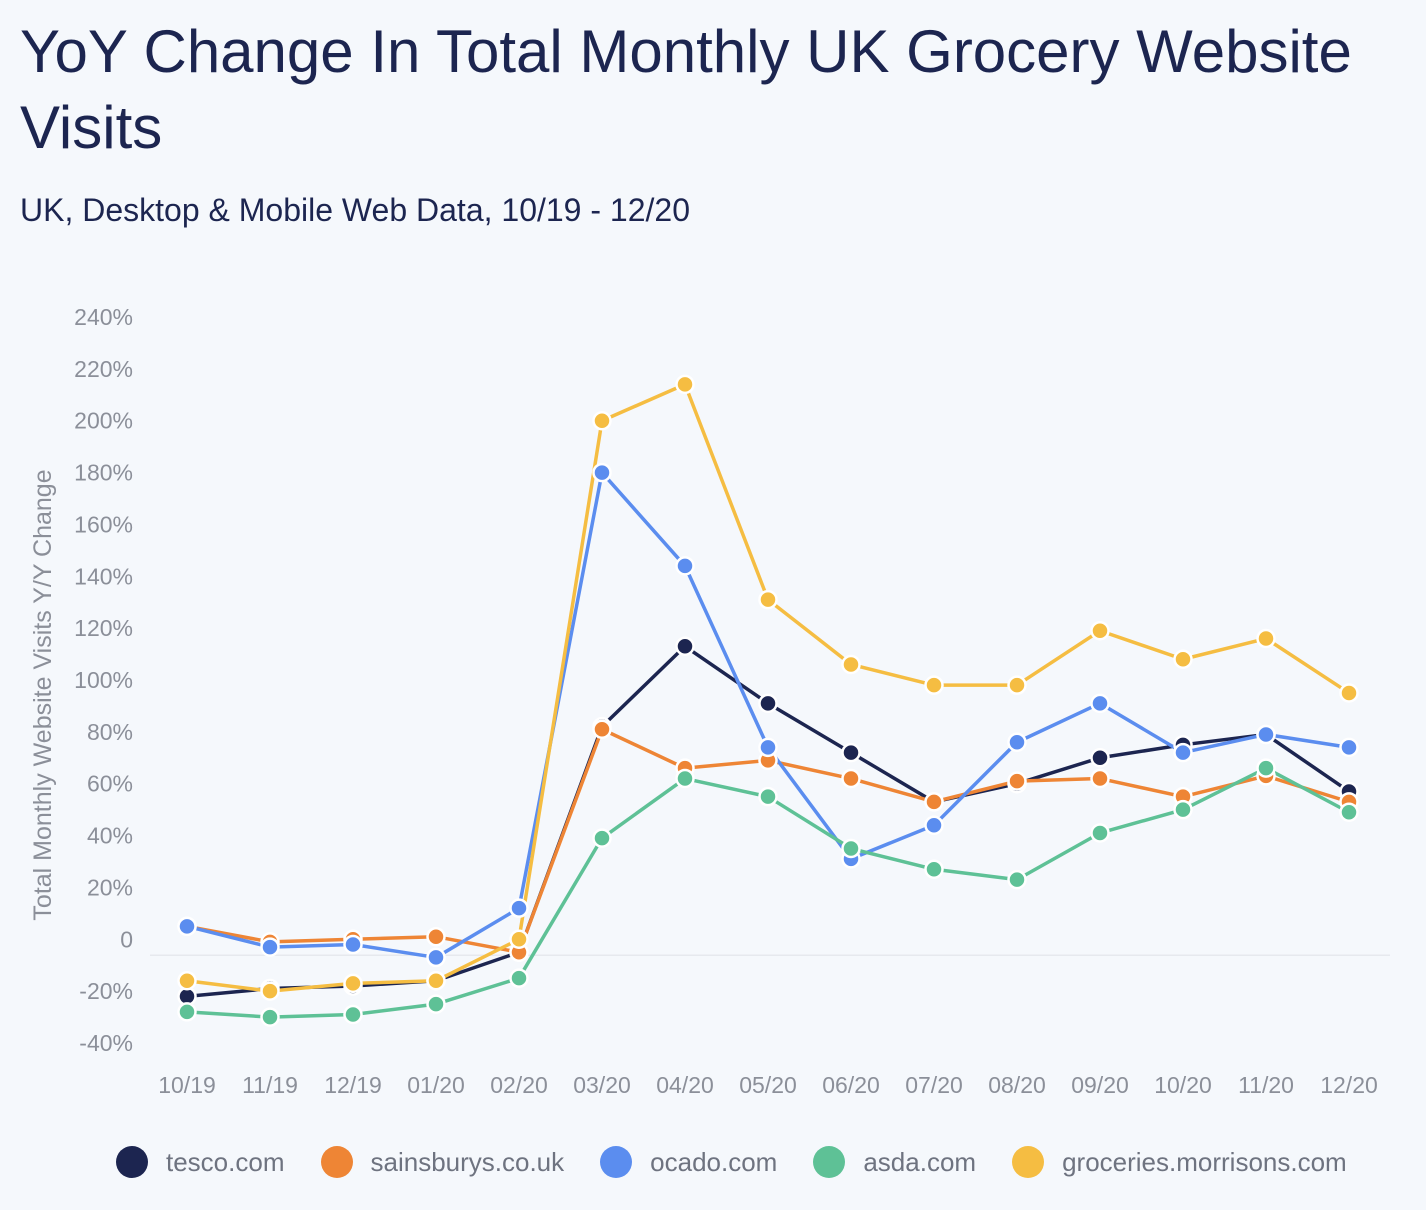 The height and width of the screenshot is (1210, 1426). Describe the element at coordinates (436, 1085) in the screenshot. I see `x-tick-label: 01/20` at that location.